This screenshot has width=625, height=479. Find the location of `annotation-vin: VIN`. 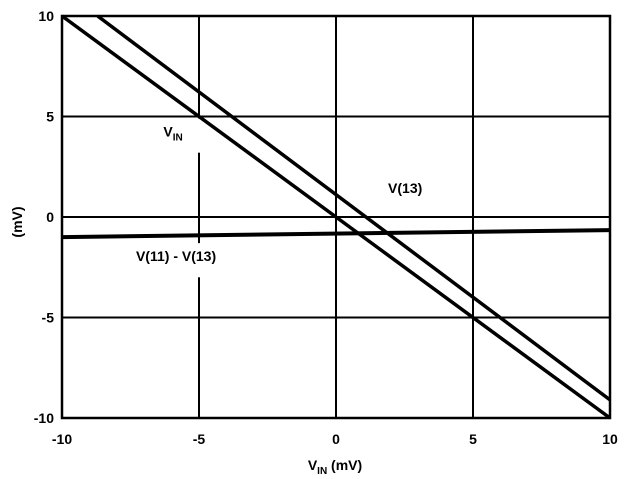

annotation-vin: VIN is located at coordinates (172, 134).